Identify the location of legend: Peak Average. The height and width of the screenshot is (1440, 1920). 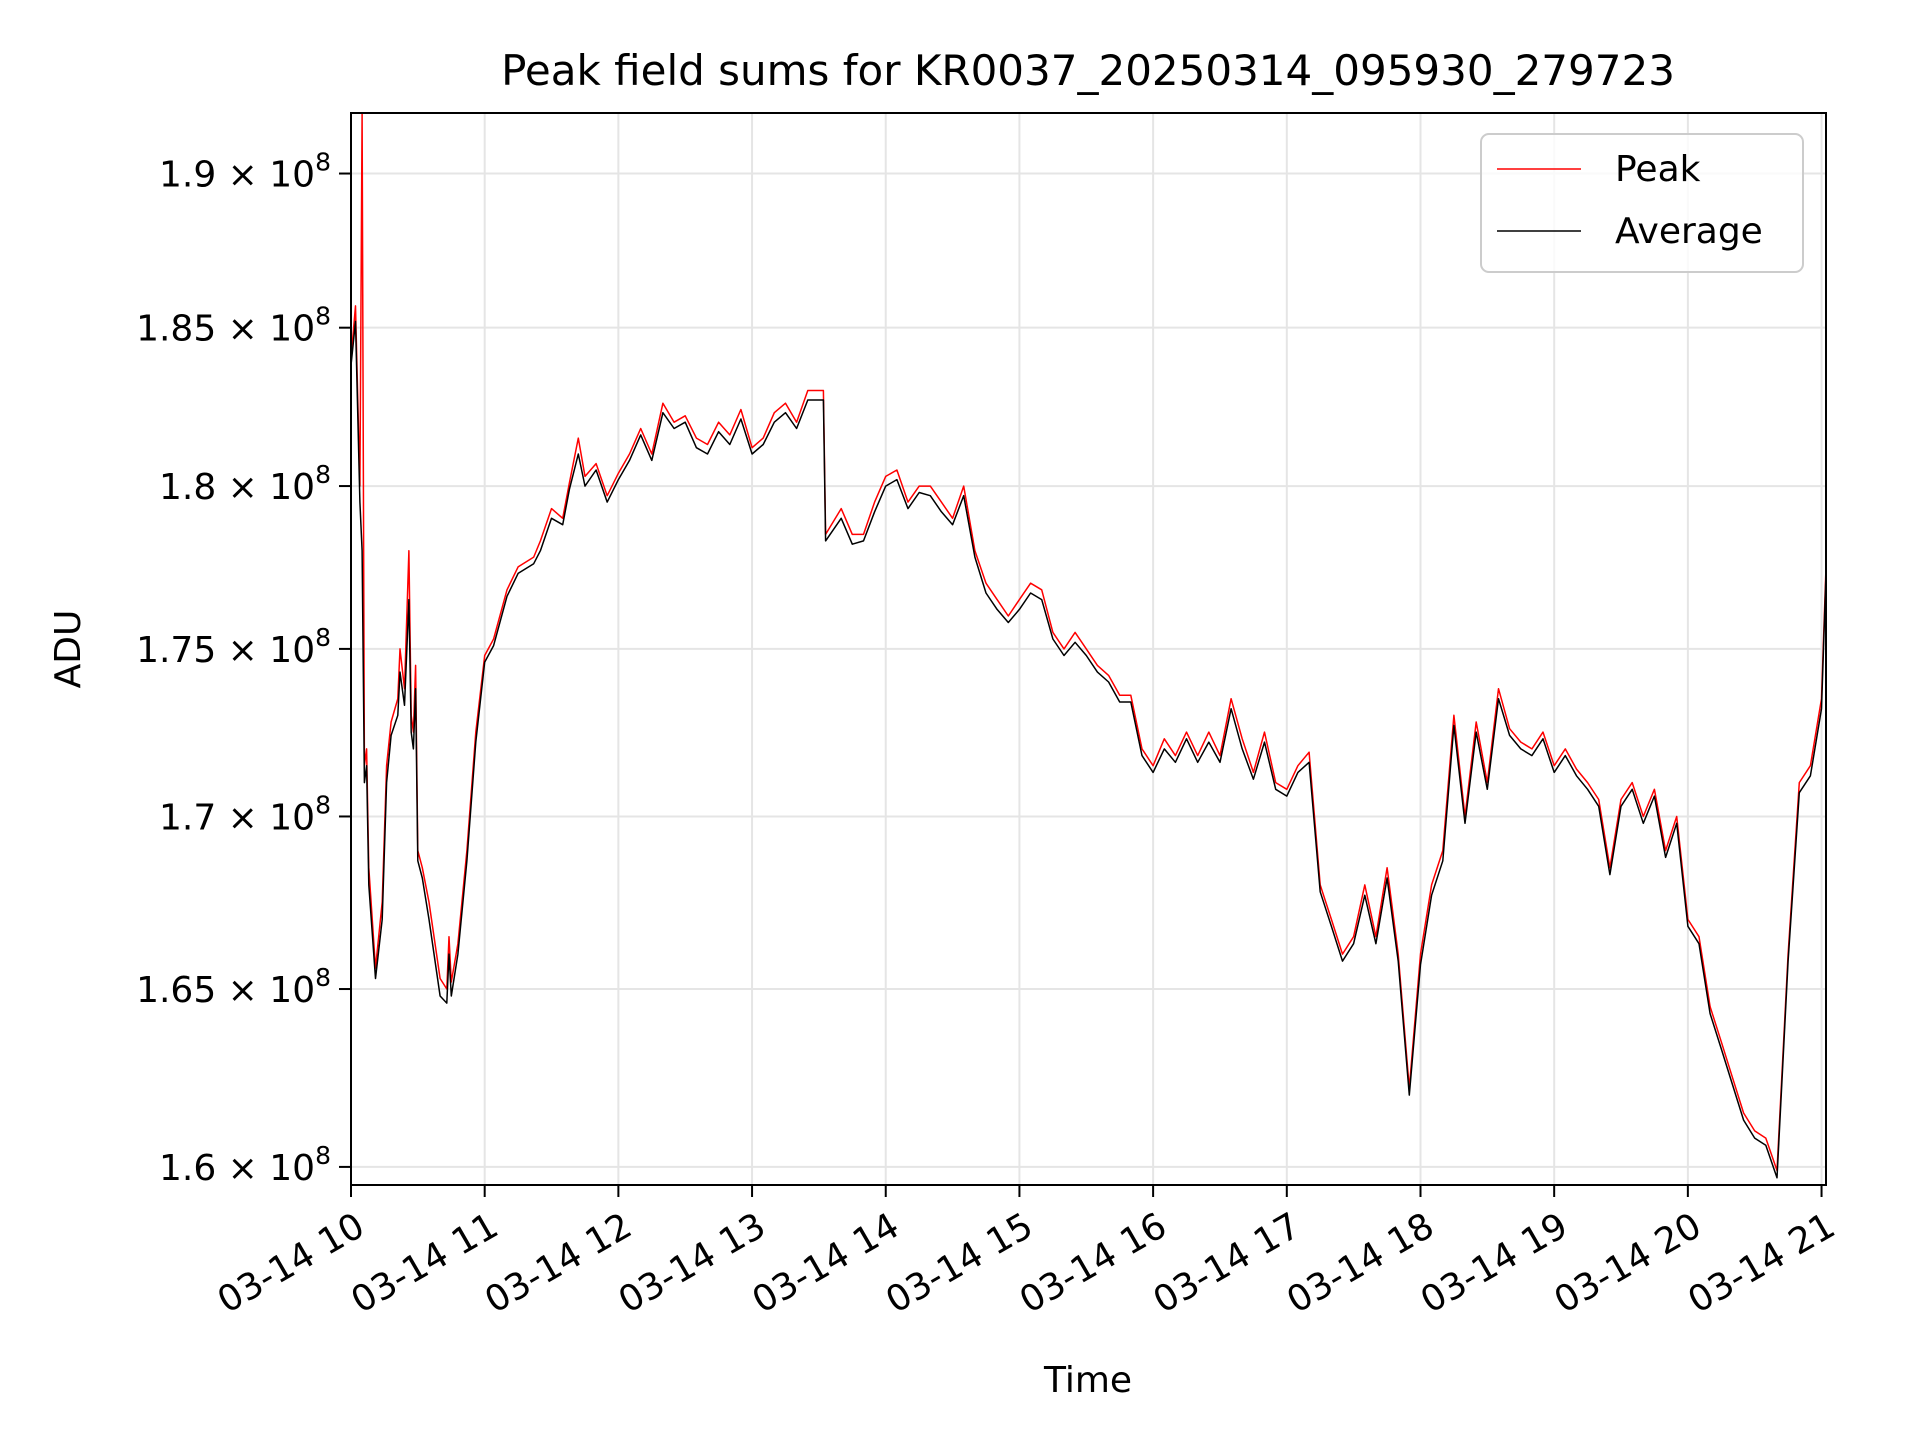
(1642, 203).